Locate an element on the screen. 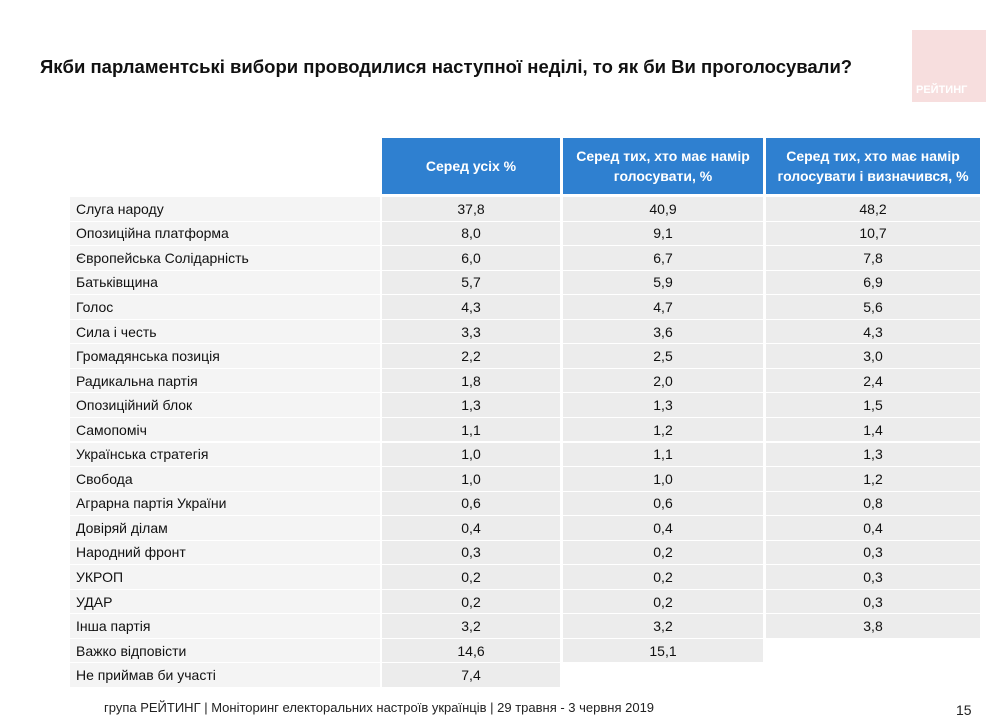 The image size is (1008, 720). cell: 9,1 is located at coordinates (663, 234).